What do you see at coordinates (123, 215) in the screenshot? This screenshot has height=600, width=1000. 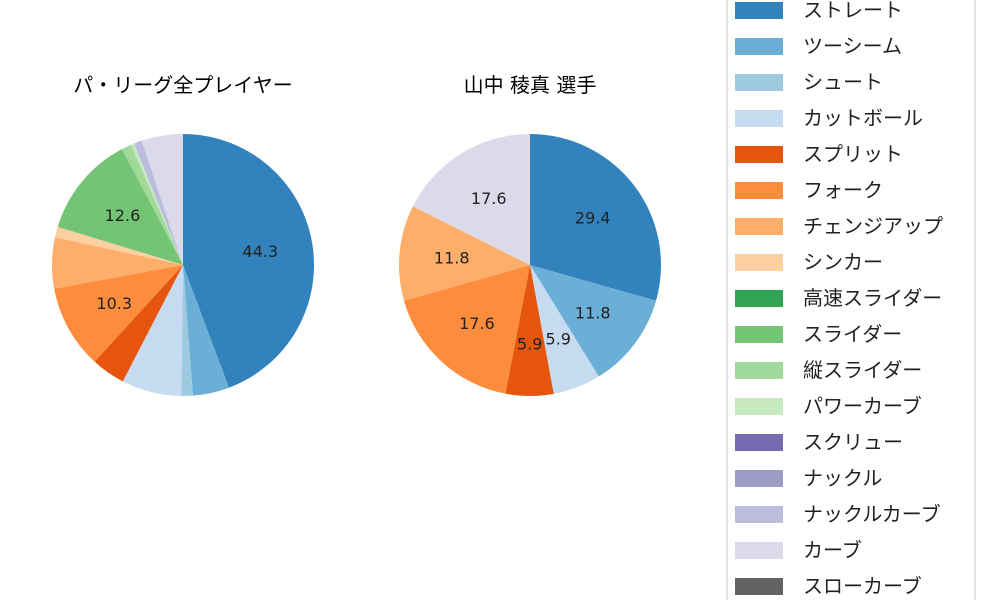 I see `slice-label: 12.6` at bounding box center [123, 215].